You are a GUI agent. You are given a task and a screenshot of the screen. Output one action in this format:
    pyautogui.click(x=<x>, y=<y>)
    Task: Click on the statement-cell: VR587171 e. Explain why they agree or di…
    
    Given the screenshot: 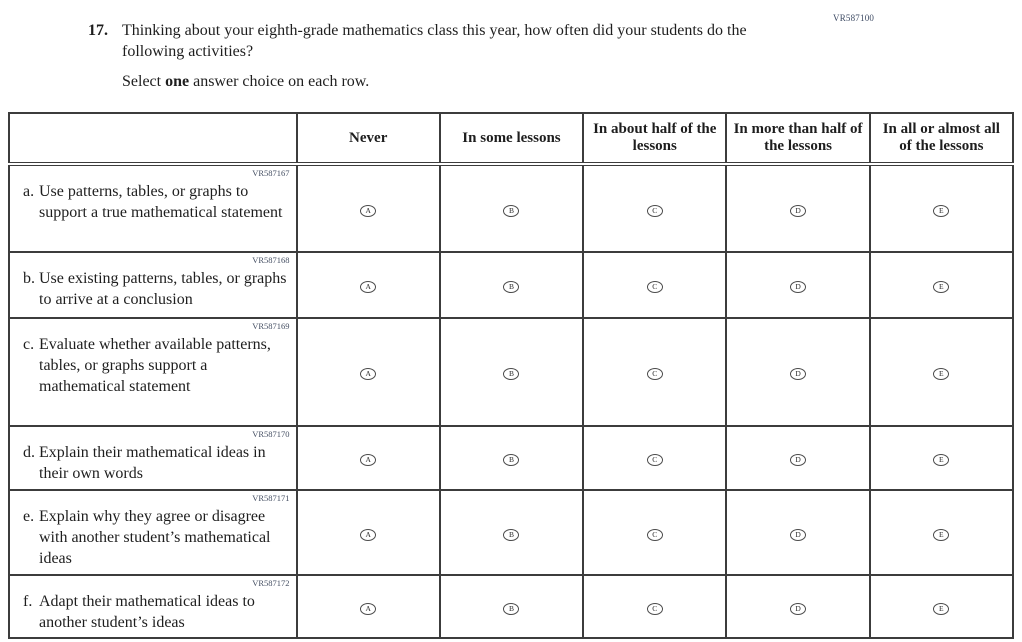 What is the action you would take?
    pyautogui.click(x=153, y=532)
    